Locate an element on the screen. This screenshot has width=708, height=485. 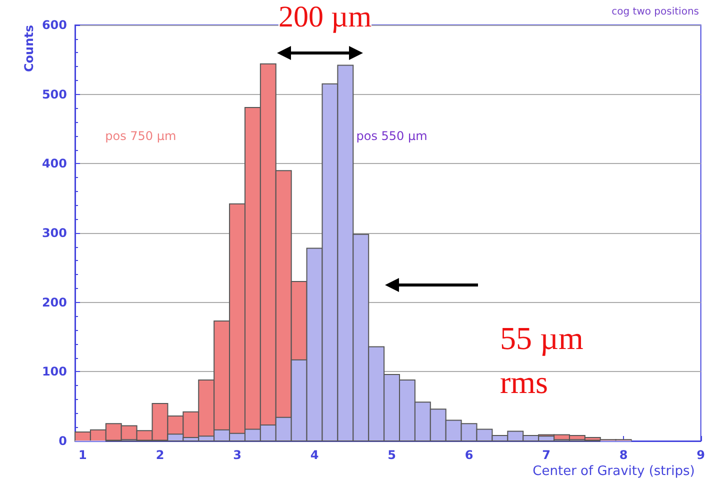
y-tick-label: 0 is located at coordinates (62, 441).